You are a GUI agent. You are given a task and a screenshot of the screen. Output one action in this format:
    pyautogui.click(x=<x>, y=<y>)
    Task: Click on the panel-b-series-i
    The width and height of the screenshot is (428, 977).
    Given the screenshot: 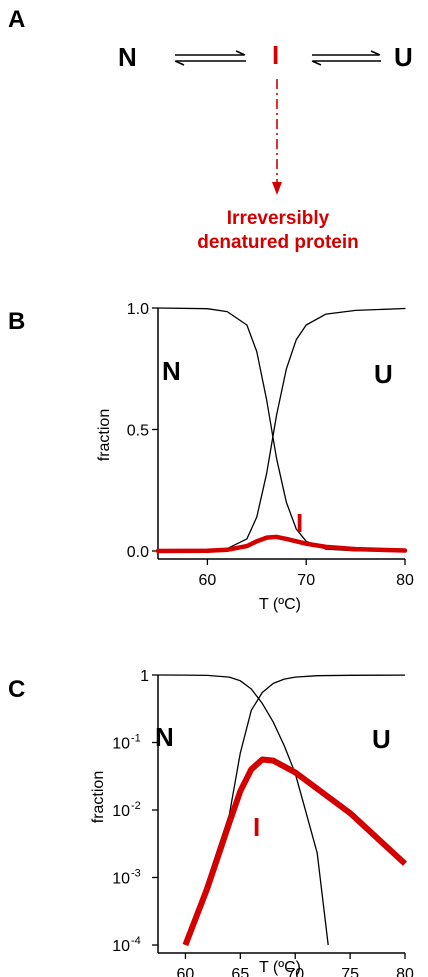 What is the action you would take?
    pyautogui.click(x=281, y=544)
    